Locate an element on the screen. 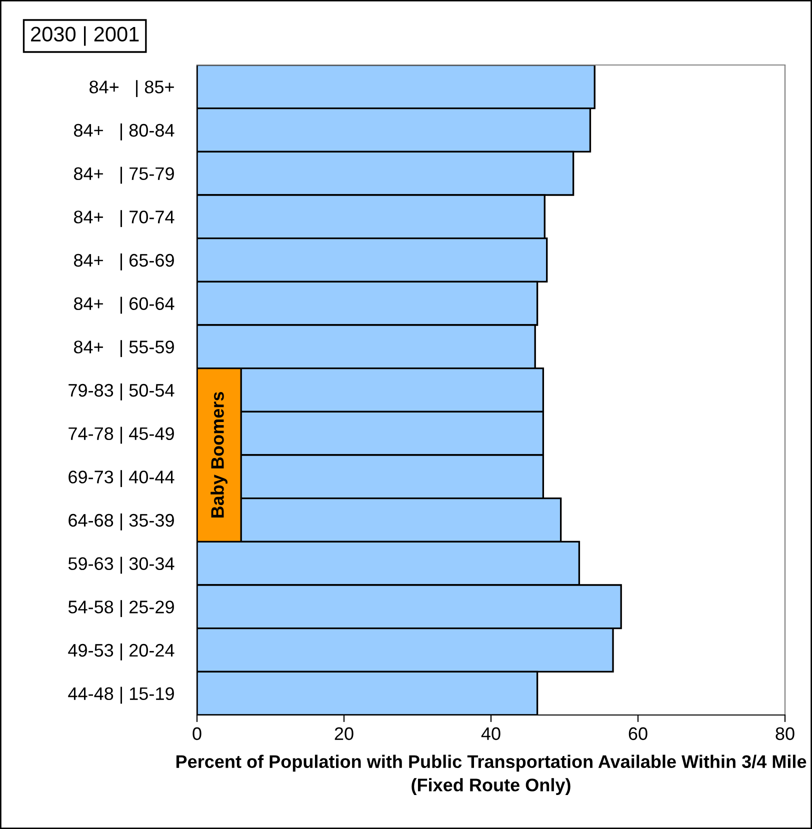  y-tick-label: 79-83 | 50-54 is located at coordinates (121, 391).